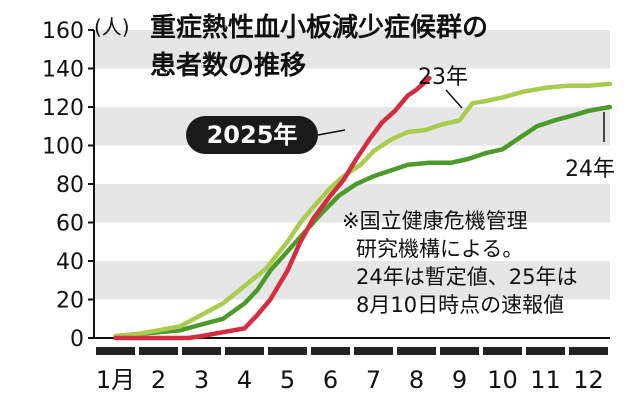 The width and height of the screenshot is (640, 404). Describe the element at coordinates (158, 380) in the screenshot. I see `x-tick-label: 2` at that location.